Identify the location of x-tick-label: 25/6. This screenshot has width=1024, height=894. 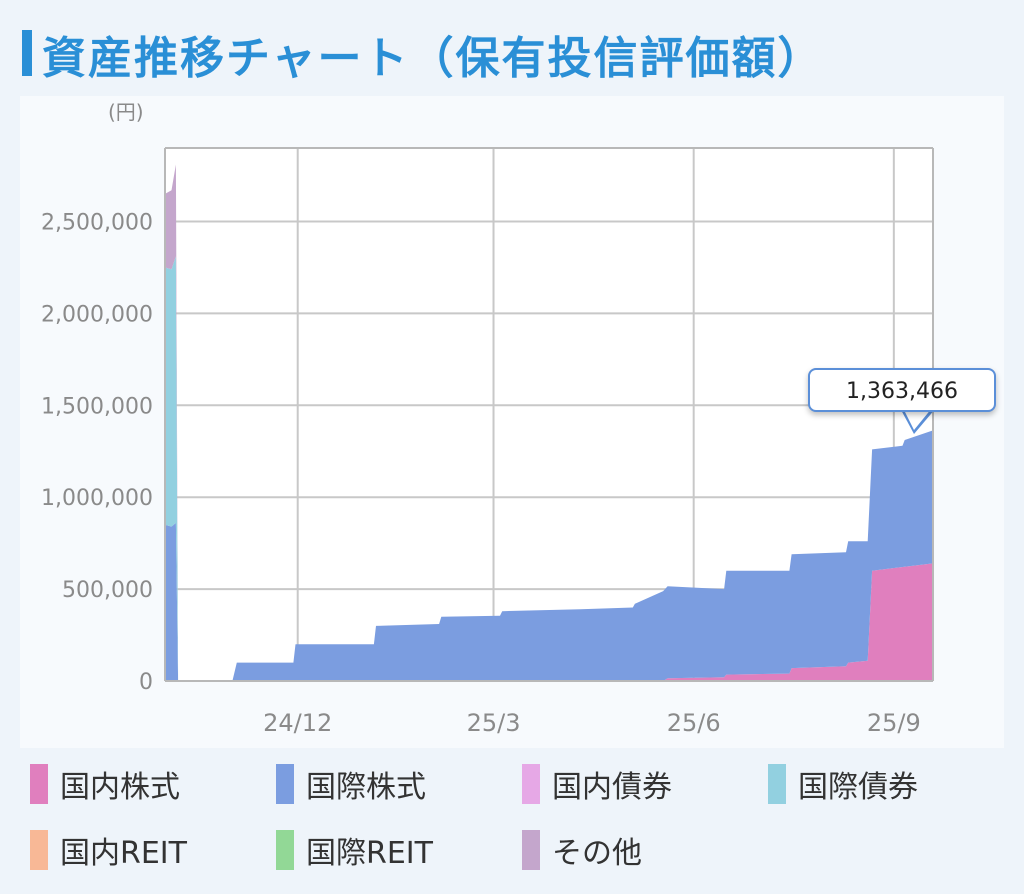
(694, 723).